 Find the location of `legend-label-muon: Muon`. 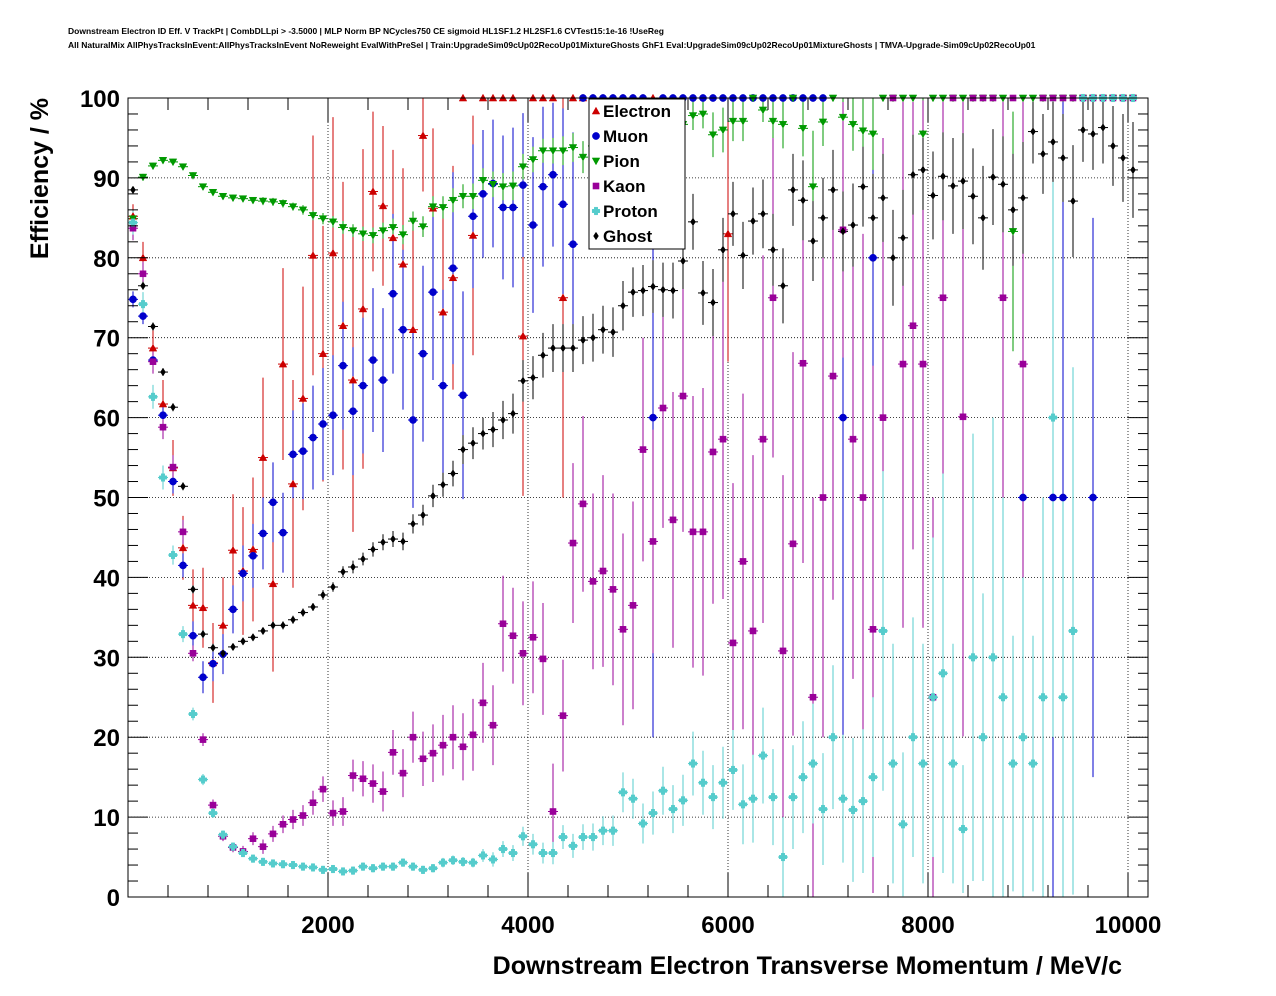

legend-label-muon: Muon is located at coordinates (625, 136).